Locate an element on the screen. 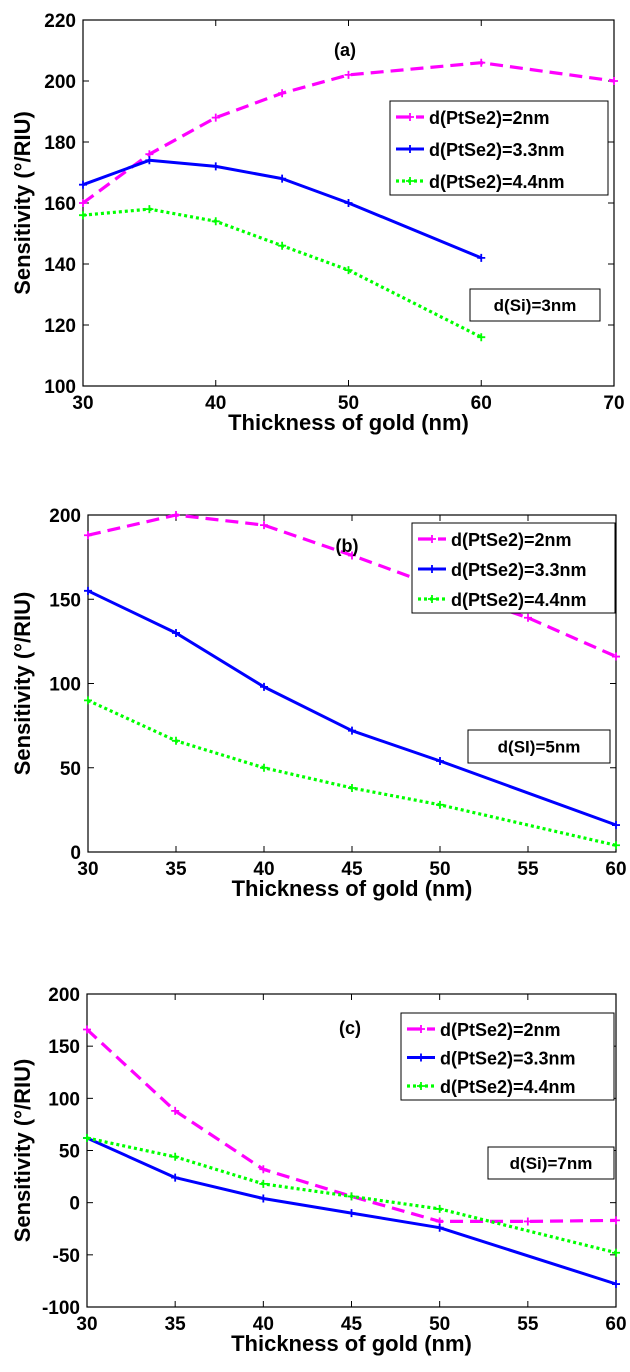 The width and height of the screenshot is (630, 1372). x-tick-label: 45 is located at coordinates (352, 869).